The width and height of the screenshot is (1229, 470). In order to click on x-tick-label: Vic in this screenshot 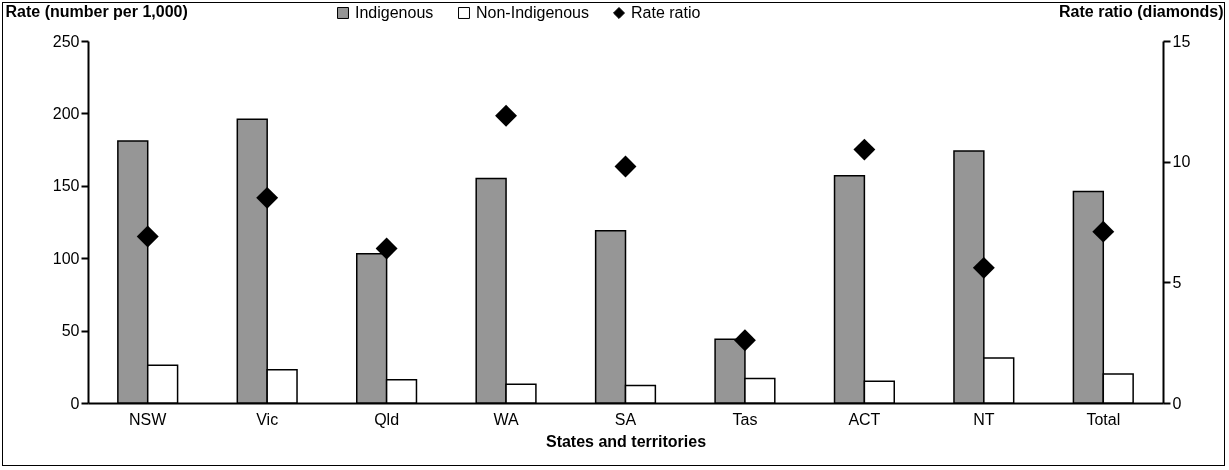, I will do `click(267, 419)`.